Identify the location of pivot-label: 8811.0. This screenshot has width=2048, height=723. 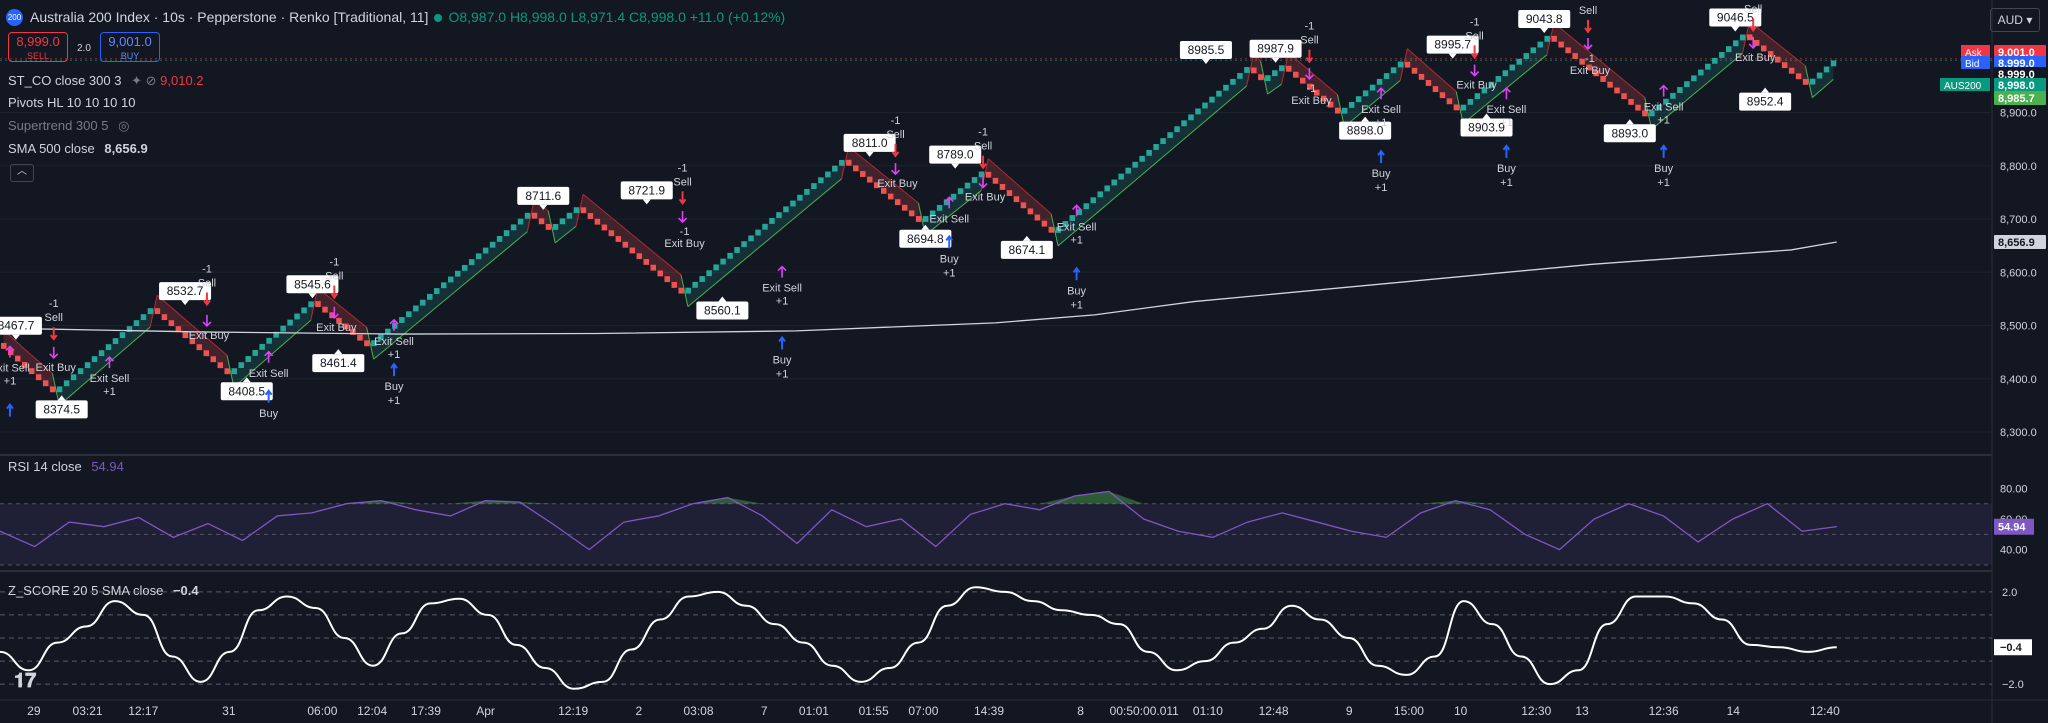
(869, 145).